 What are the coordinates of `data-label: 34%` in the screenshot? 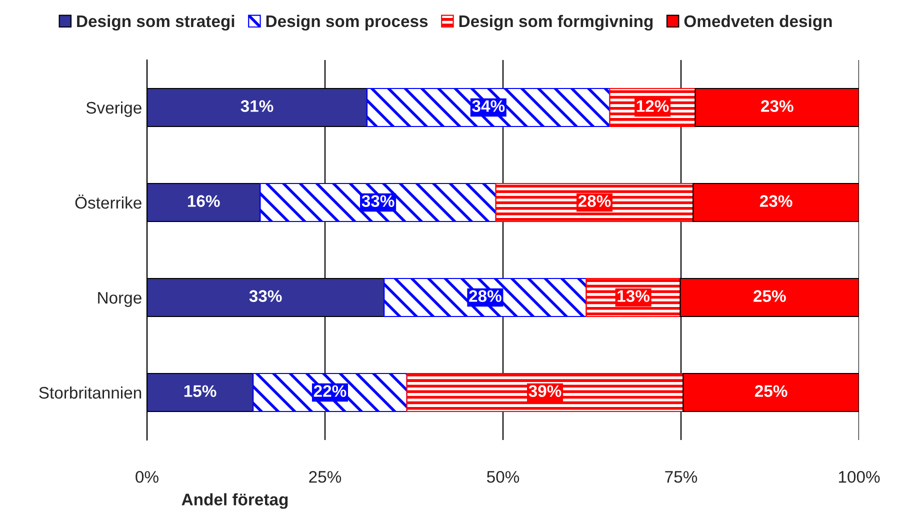 It's located at (488, 106).